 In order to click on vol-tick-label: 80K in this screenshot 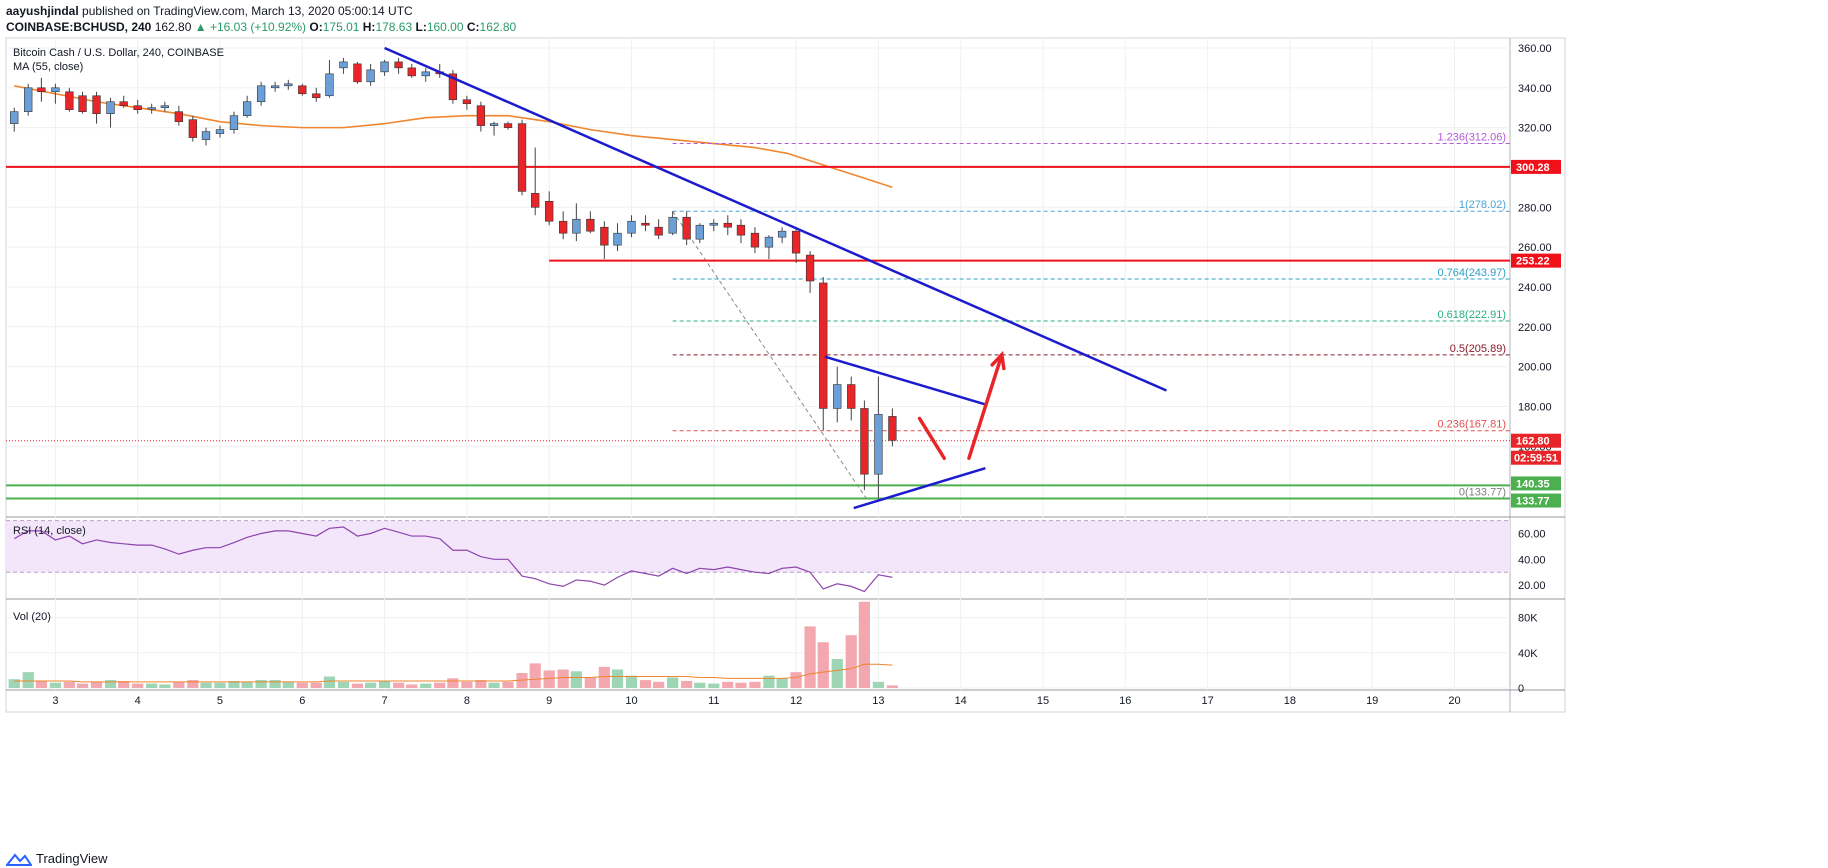, I will do `click(1528, 619)`.